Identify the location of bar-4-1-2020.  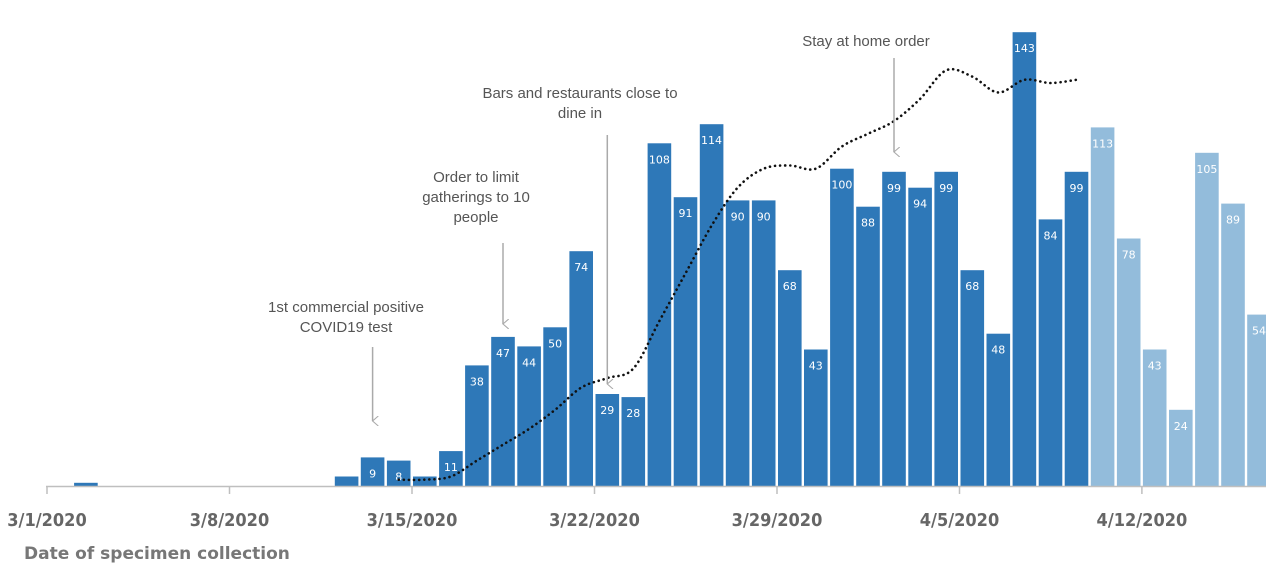
(868, 346).